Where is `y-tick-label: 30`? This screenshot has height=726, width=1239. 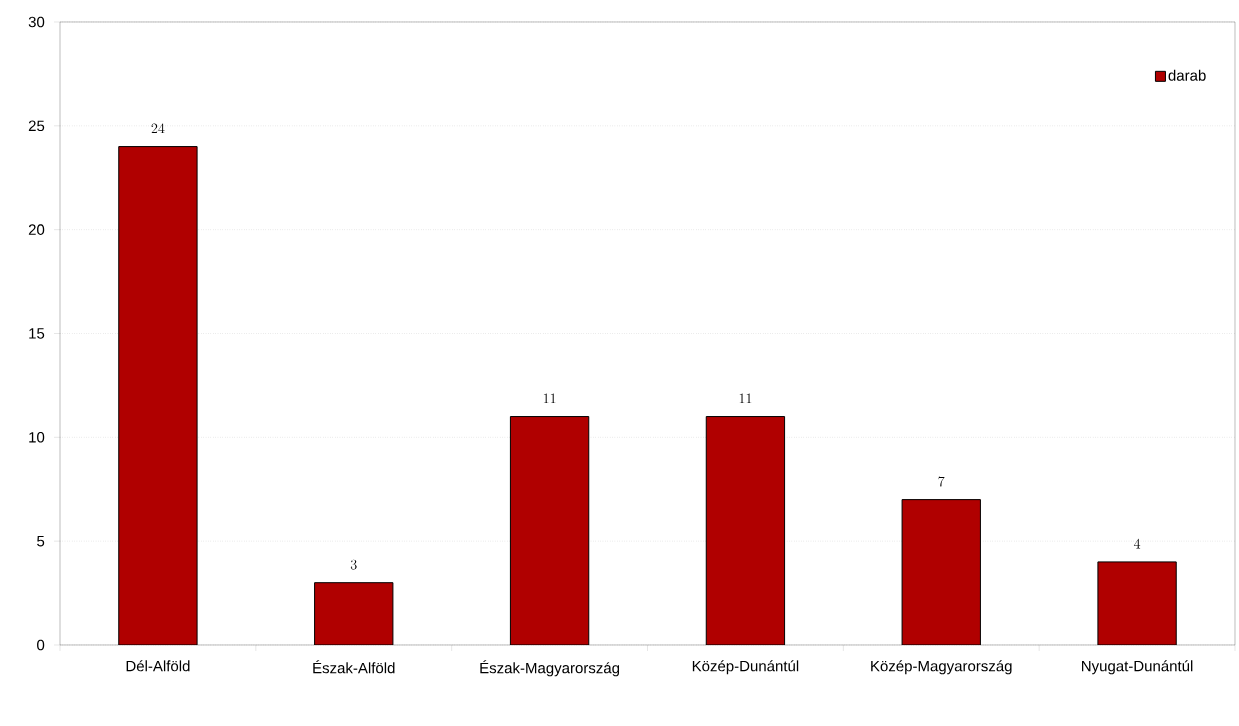 y-tick-label: 30 is located at coordinates (36, 22).